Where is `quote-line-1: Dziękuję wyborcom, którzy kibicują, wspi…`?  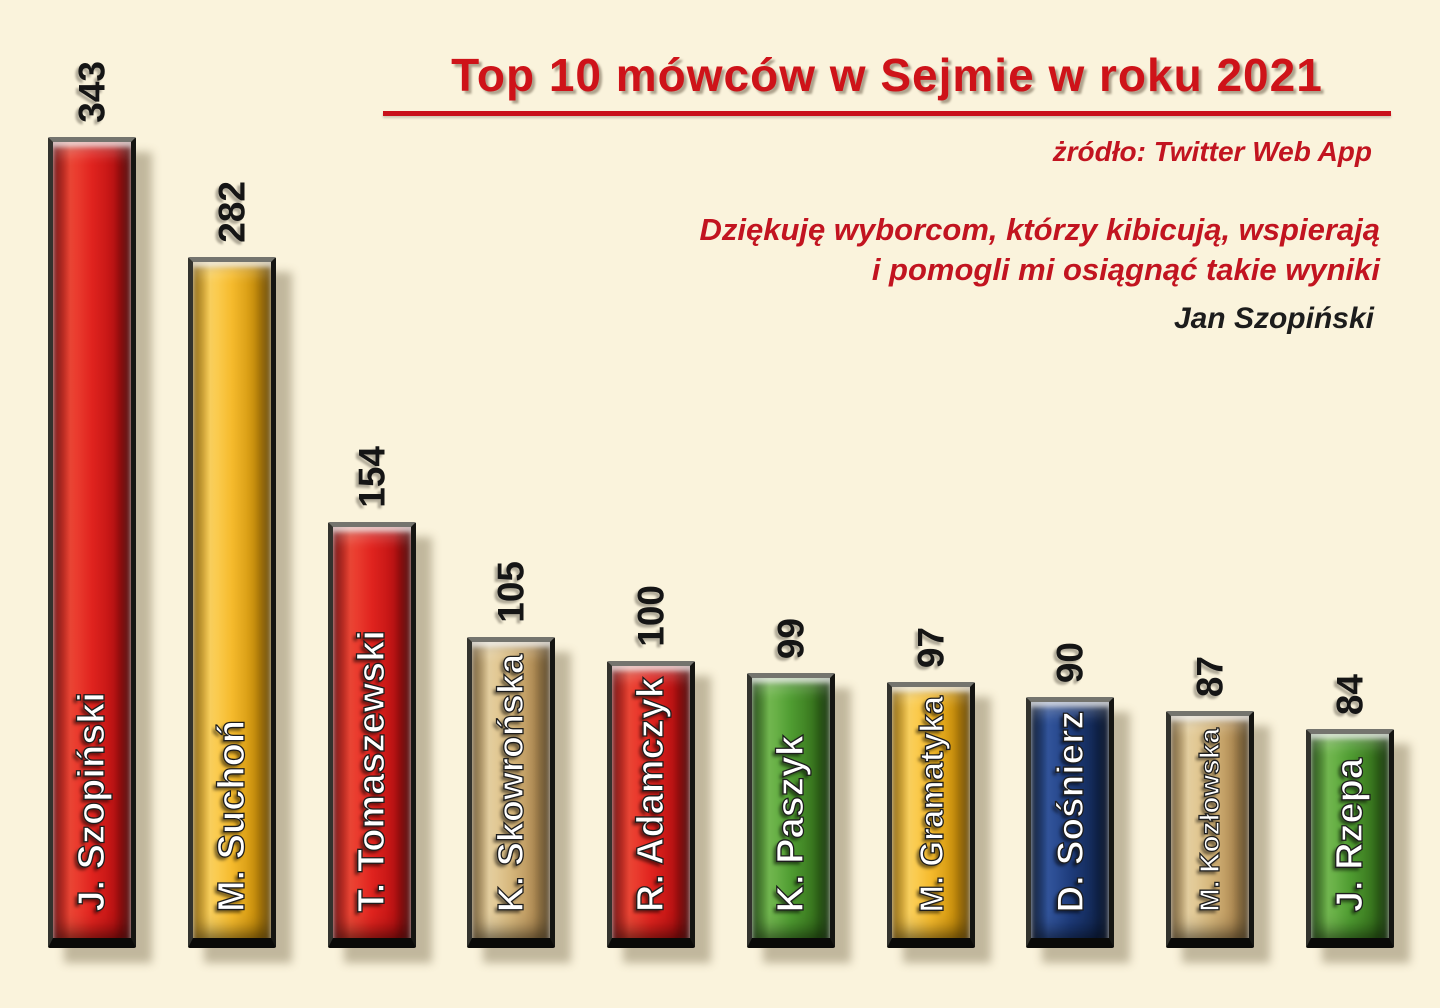
quote-line-1: Dziękuję wyborcom, którzy kibicują, wspi… is located at coordinates (1039, 229).